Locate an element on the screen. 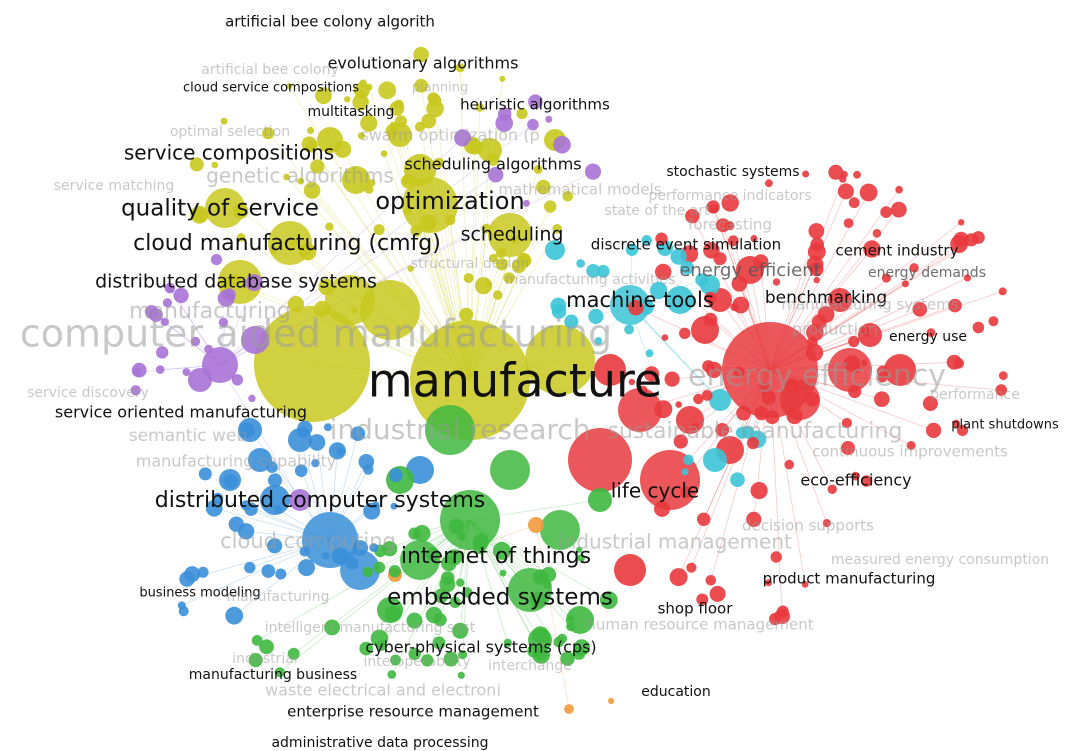 This screenshot has height=751, width=1076. keyword-label: cloud computing is located at coordinates (308, 541).